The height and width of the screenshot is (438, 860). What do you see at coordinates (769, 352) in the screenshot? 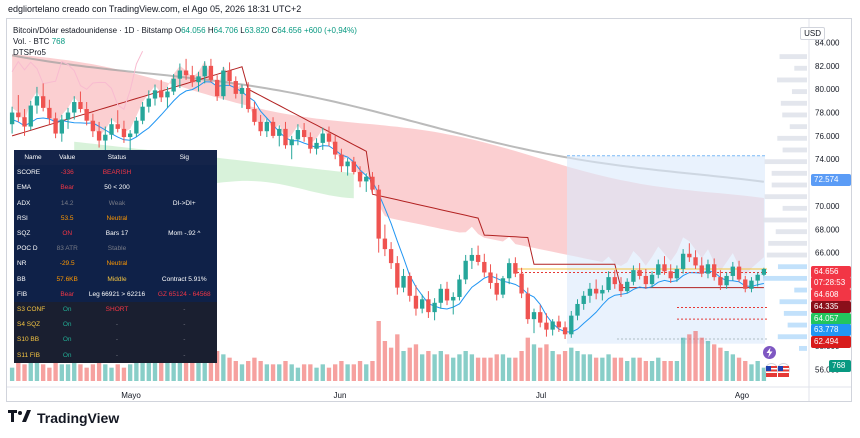
I see `lightning-icon` at bounding box center [769, 352].